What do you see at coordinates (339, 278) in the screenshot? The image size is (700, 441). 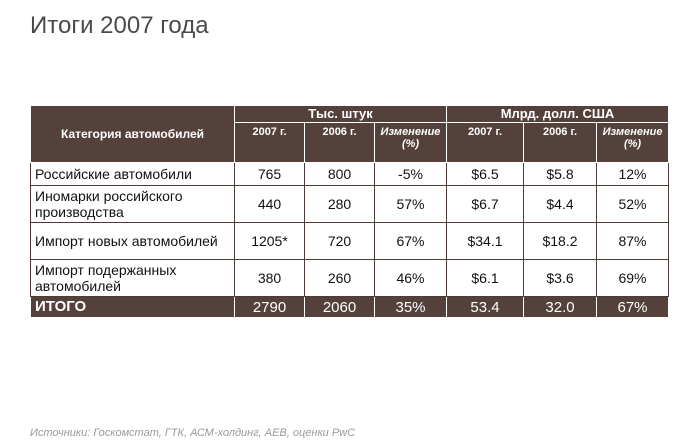 I see `table-cell: 260` at bounding box center [339, 278].